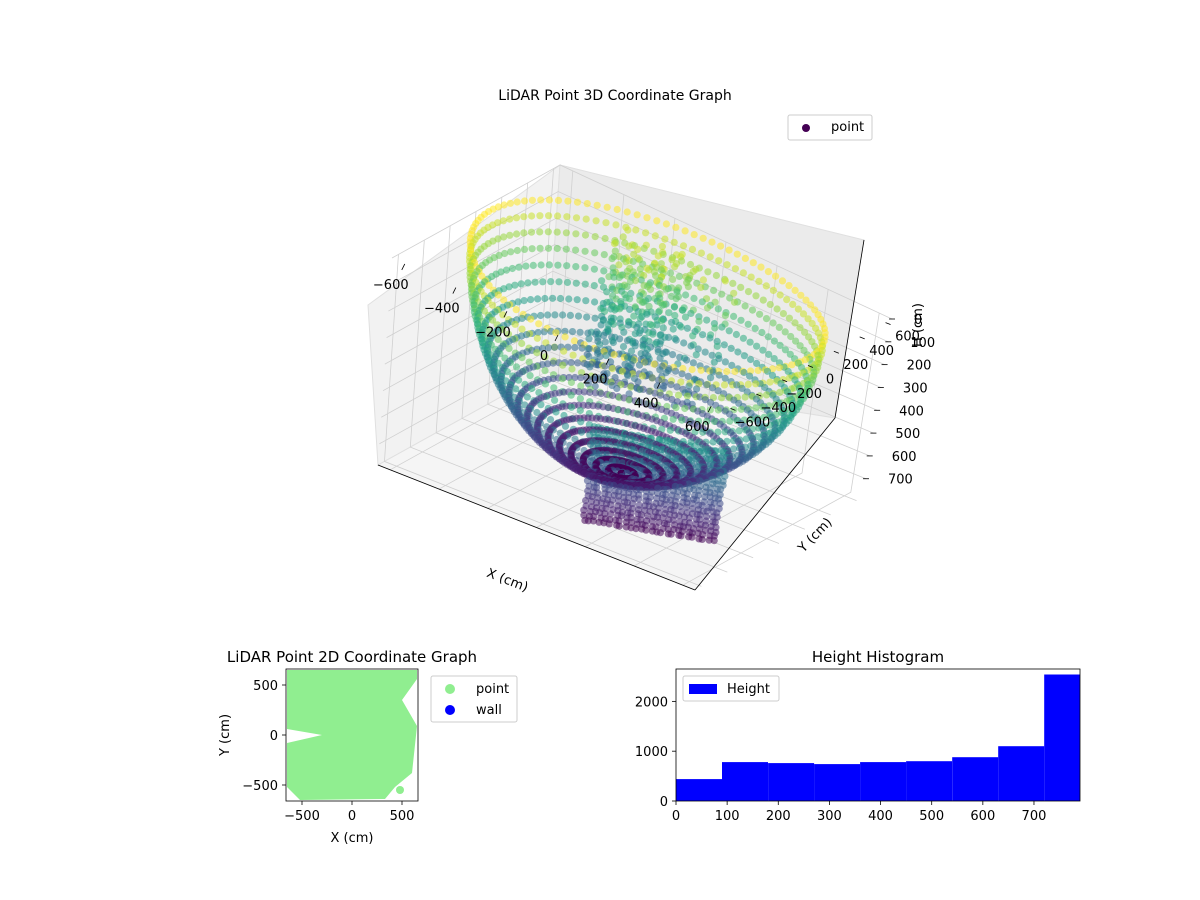 The width and height of the screenshot is (1200, 900). What do you see at coordinates (340, 741) in the screenshot?
I see `scatter-2d-point` at bounding box center [340, 741].